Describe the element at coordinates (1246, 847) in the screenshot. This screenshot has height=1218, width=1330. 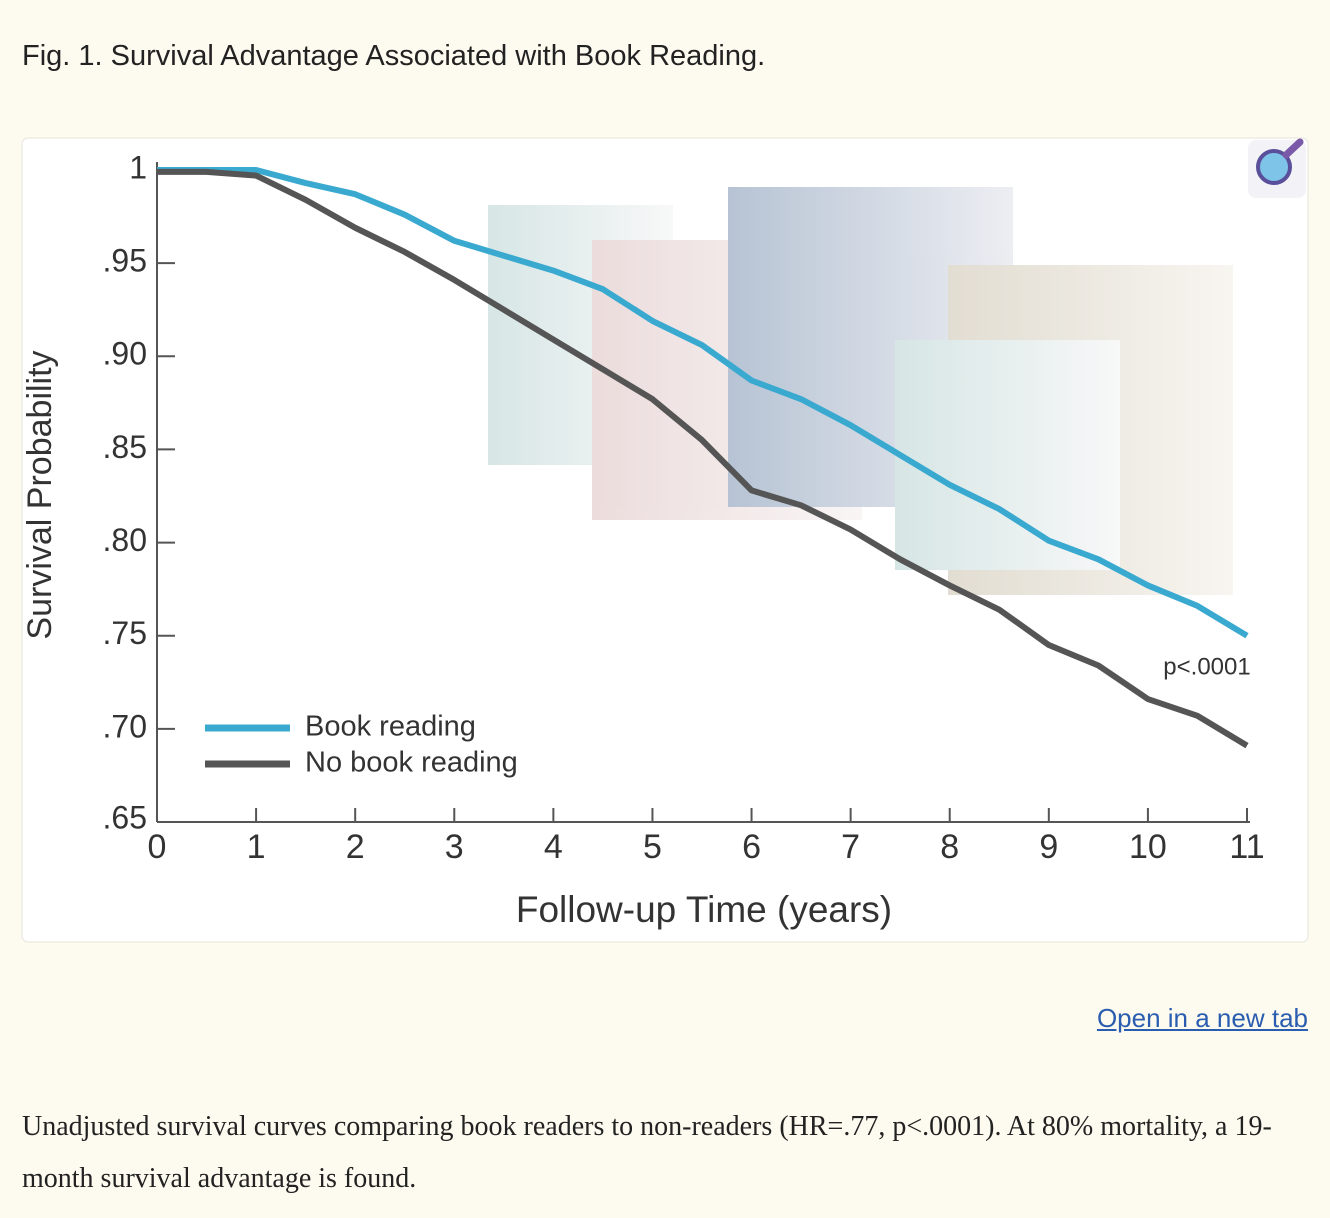
I see `x-tick-label: 11` at that location.